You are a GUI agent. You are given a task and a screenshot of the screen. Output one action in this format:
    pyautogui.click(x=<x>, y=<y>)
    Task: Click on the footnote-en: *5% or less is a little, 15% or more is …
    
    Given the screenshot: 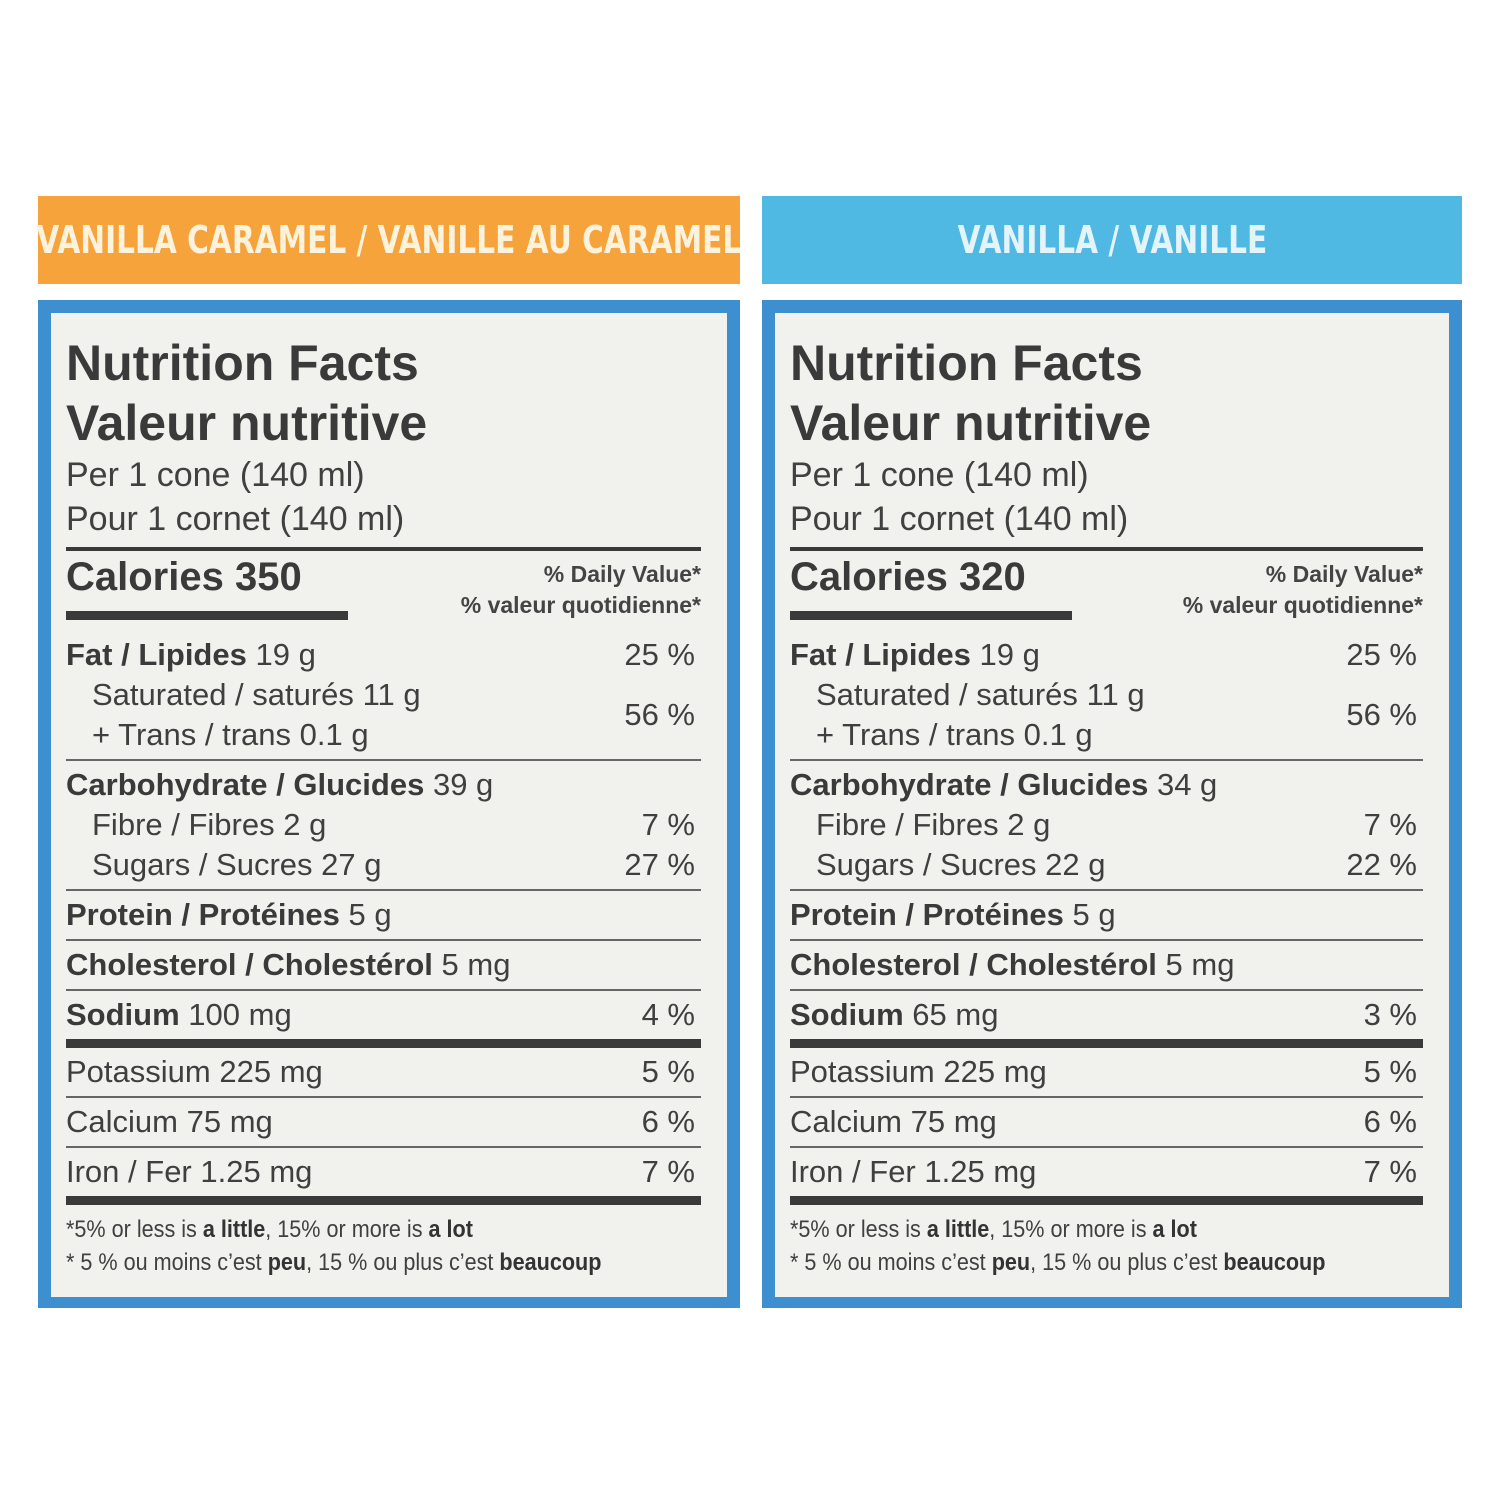 What is the action you would take?
    pyautogui.click(x=1075, y=1229)
    